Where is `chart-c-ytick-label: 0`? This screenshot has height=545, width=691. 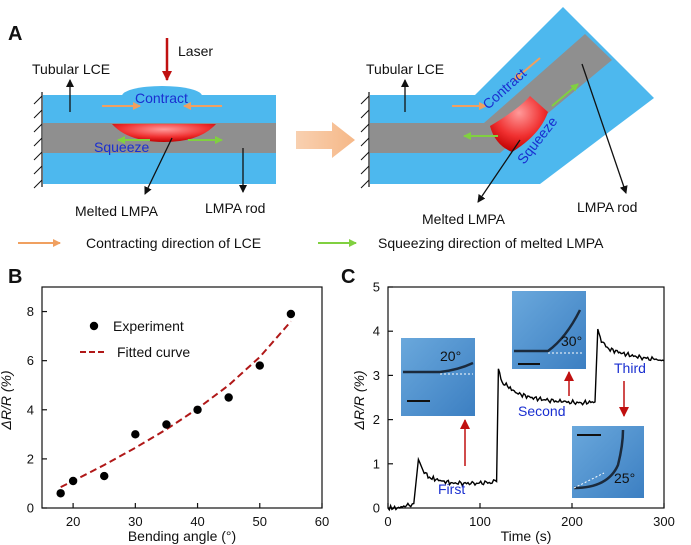 chart-c-ytick-label: 0 is located at coordinates (376, 508).